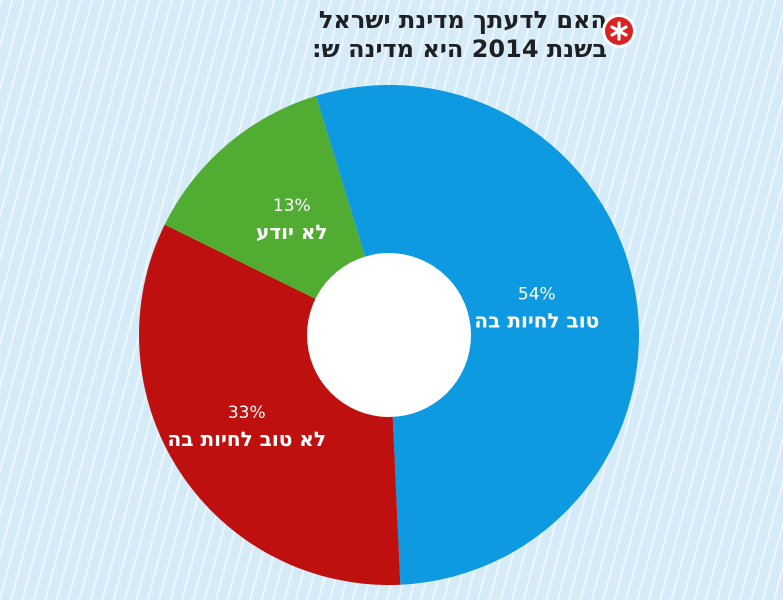  Describe the element at coordinates (462, 20) in the screenshot. I see `title-line-1: האם לדעתך מדינת ישראל` at that location.